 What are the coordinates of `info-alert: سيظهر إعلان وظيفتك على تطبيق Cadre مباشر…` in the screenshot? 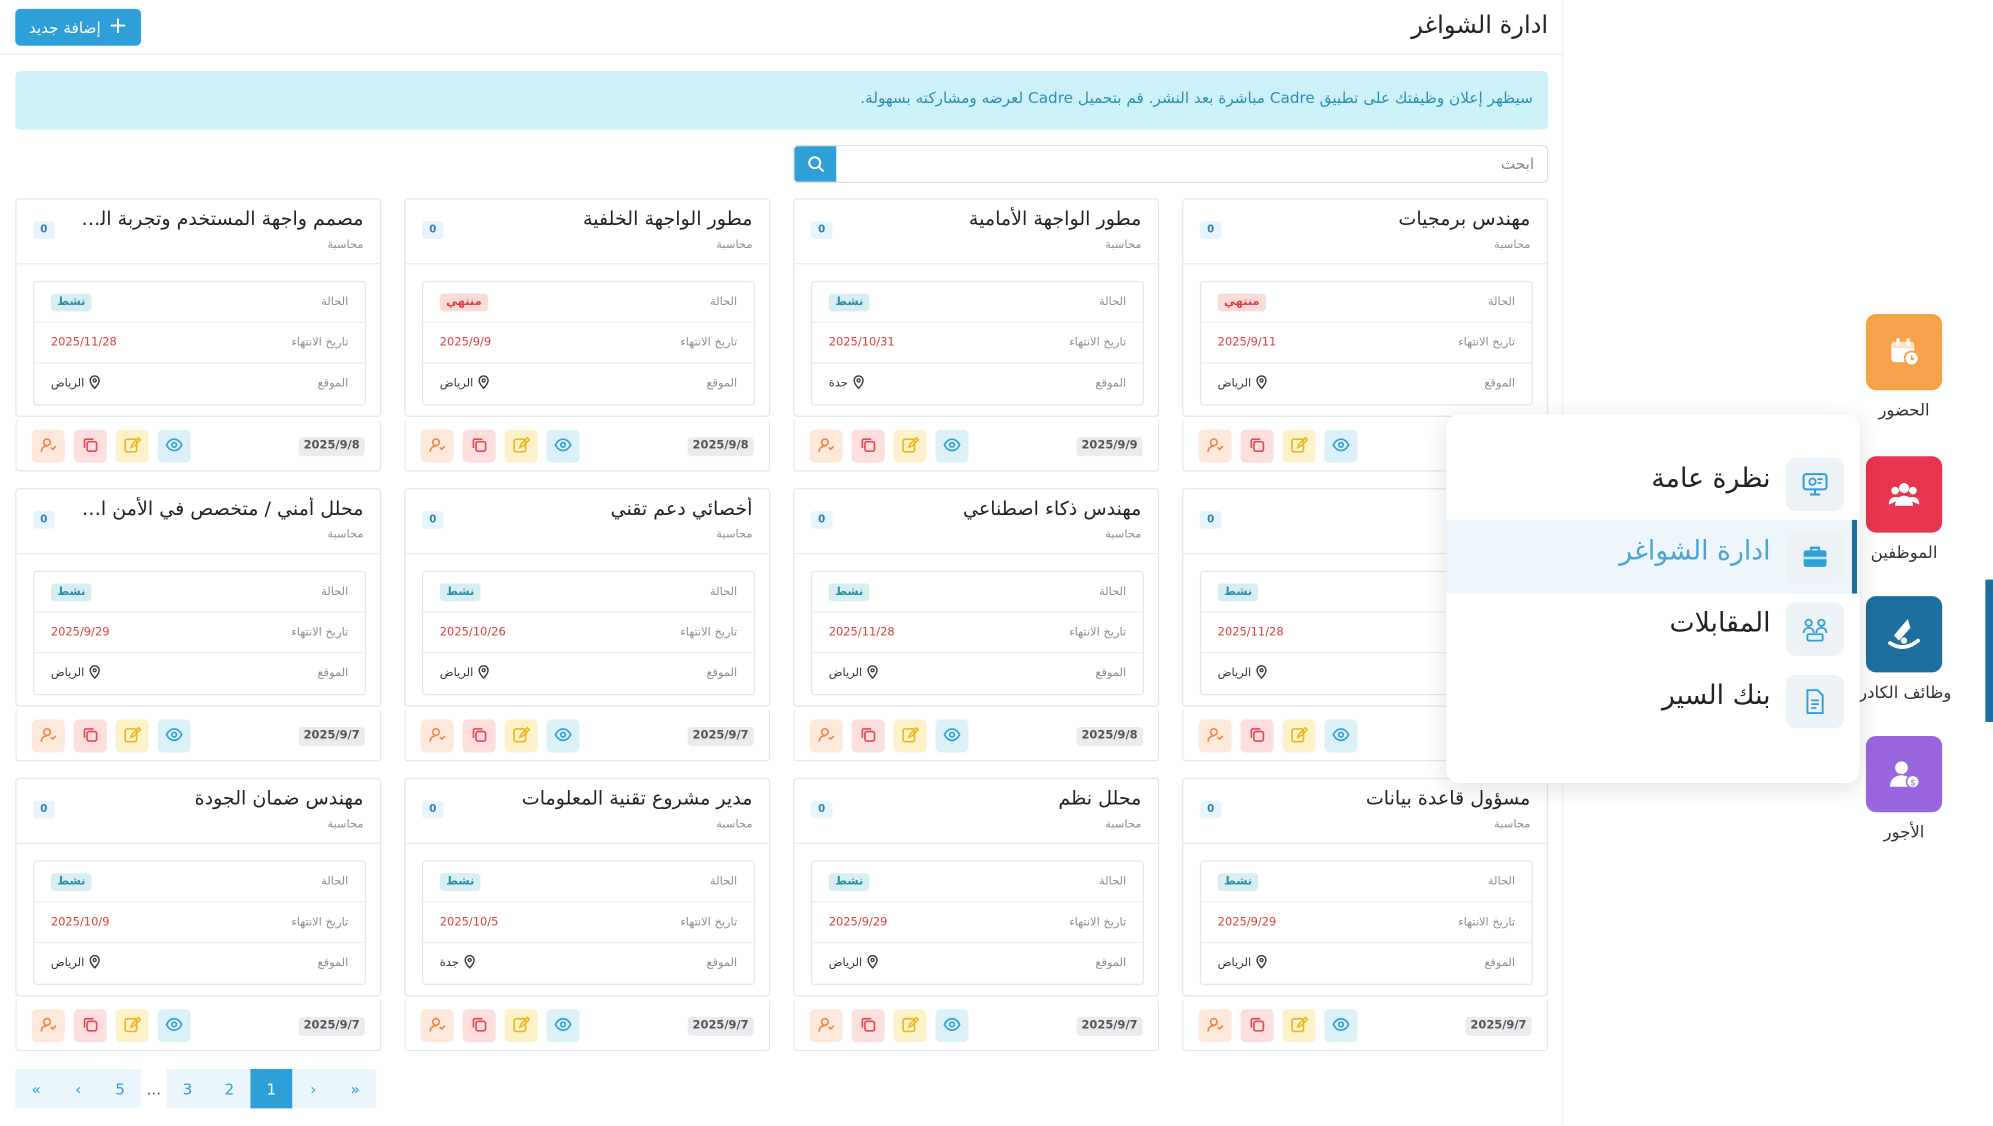 It's located at (782, 100).